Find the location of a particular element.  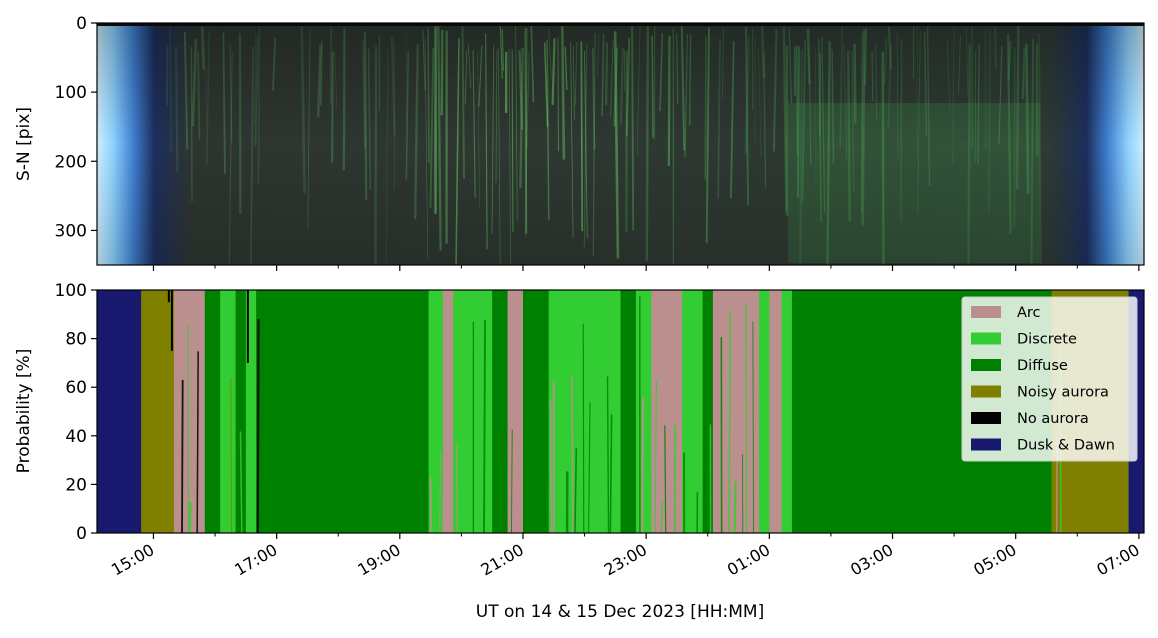

legend-label: Arc is located at coordinates (1029, 313).